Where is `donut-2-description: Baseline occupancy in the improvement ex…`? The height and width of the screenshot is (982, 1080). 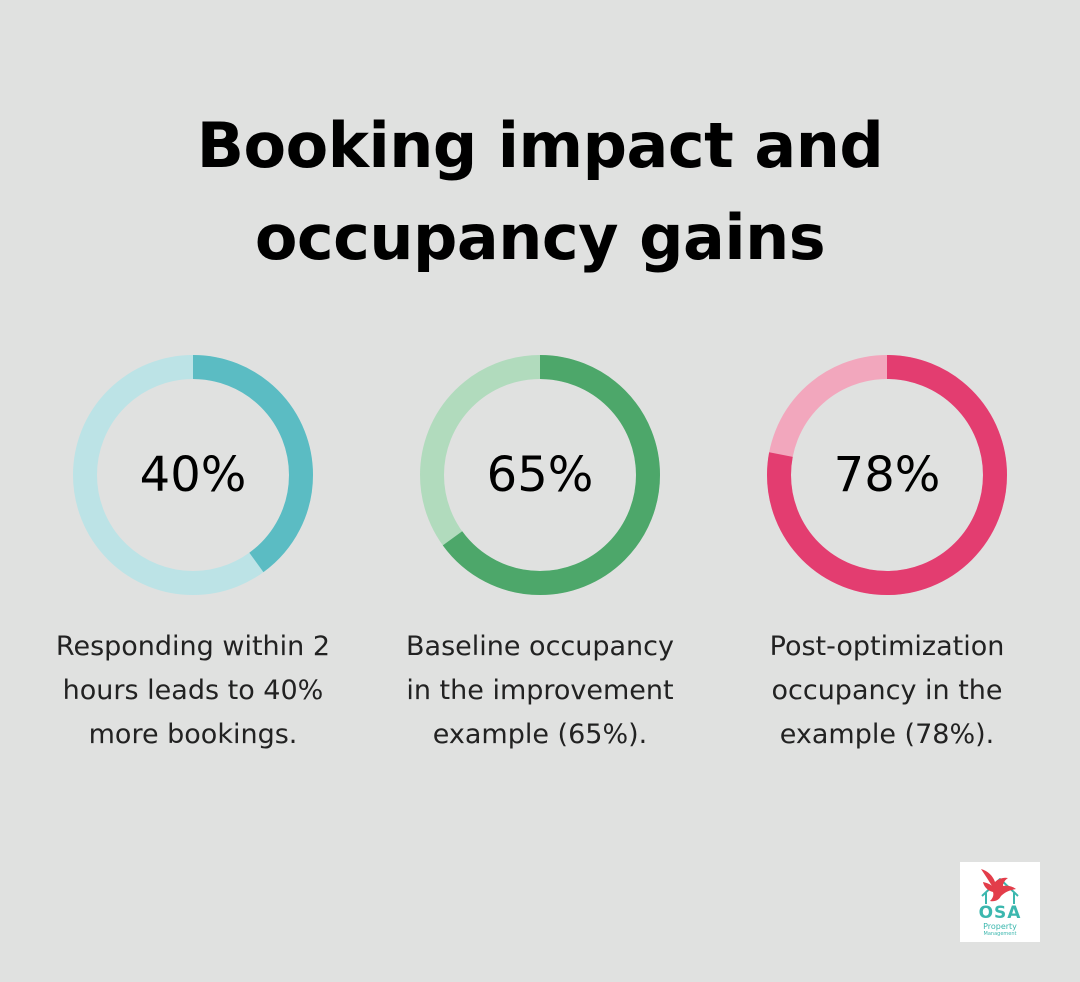
donut-2-description: Baseline occupancy in the improvement ex… is located at coordinates (540, 691).